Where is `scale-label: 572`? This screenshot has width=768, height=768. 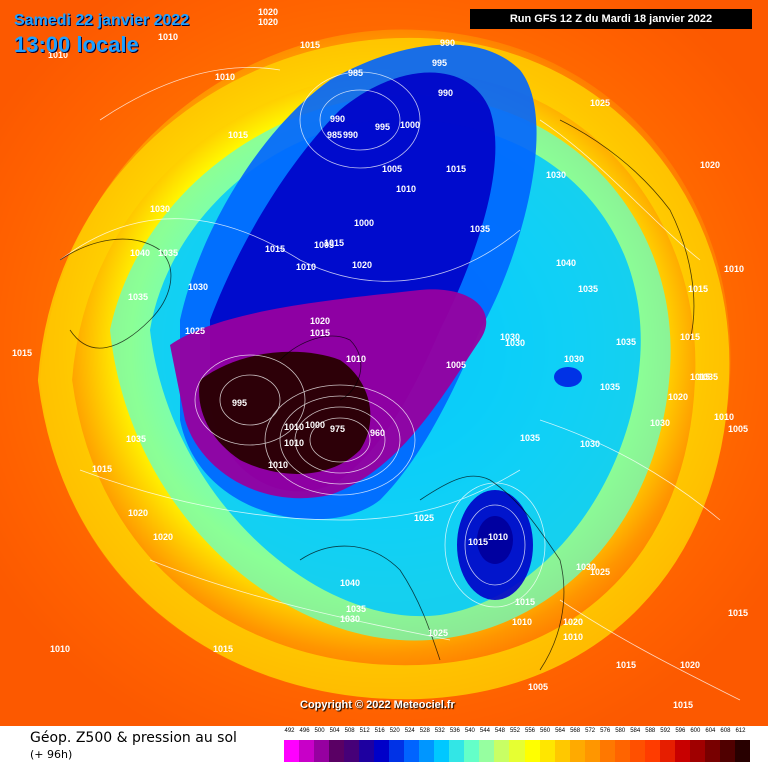 scale-label: 572 is located at coordinates (590, 731).